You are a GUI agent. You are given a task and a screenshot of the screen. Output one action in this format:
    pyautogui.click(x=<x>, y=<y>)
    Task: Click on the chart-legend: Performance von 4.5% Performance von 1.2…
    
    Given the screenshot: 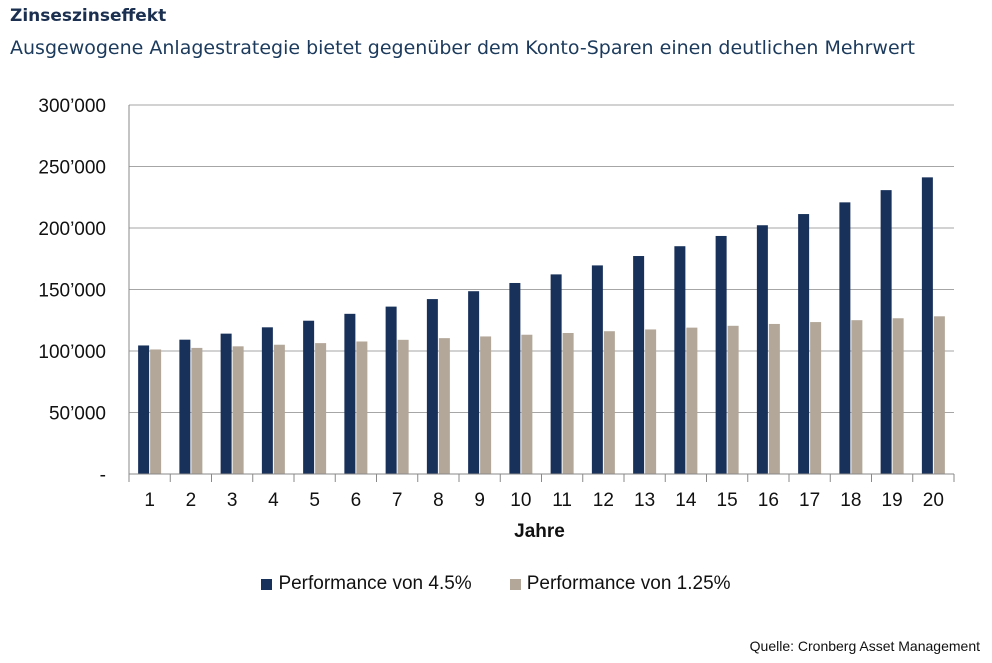 What is the action you would take?
    pyautogui.click(x=496, y=584)
    